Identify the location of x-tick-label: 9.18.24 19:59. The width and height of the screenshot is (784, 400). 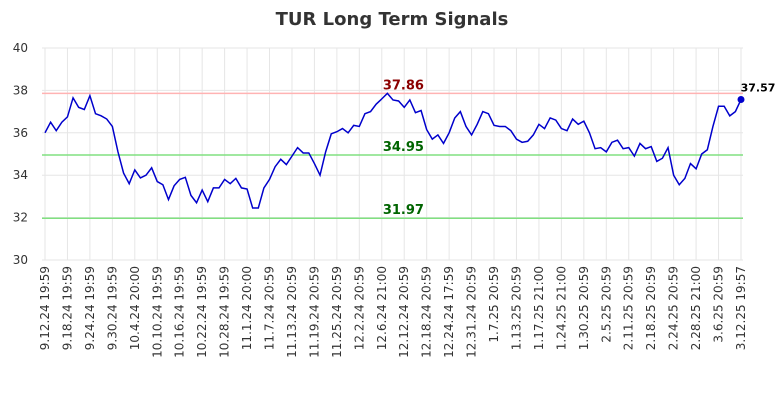
(67, 308).